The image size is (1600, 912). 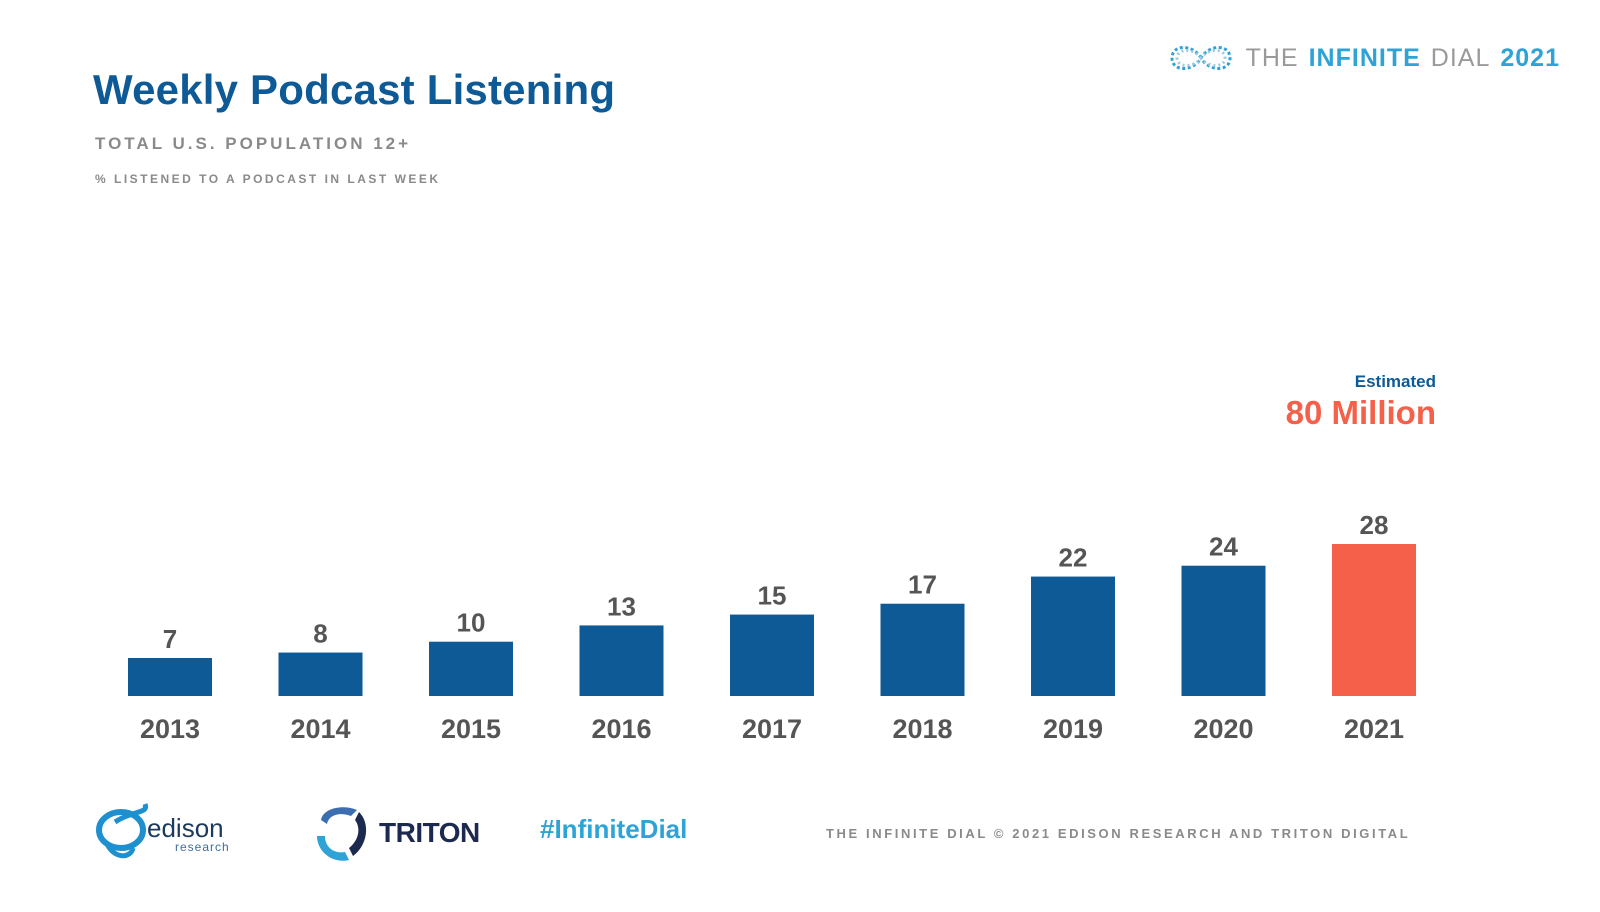 What do you see at coordinates (253, 143) in the screenshot?
I see `chart-subtitle: TOTAL U.S. POPULATION 12+` at bounding box center [253, 143].